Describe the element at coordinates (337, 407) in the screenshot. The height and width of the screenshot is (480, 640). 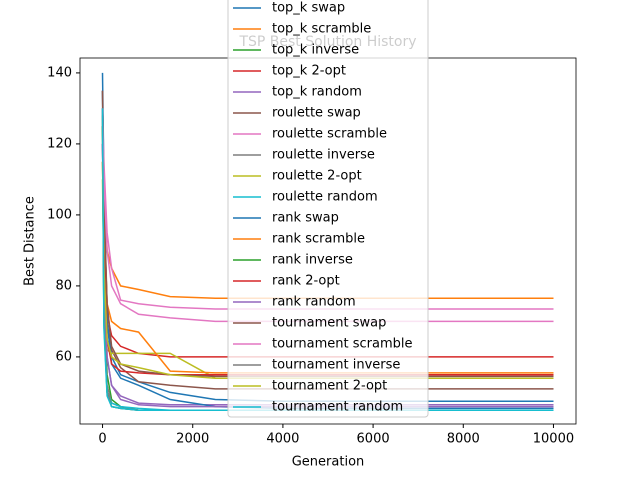
I see `legend-label: tournament random` at that location.